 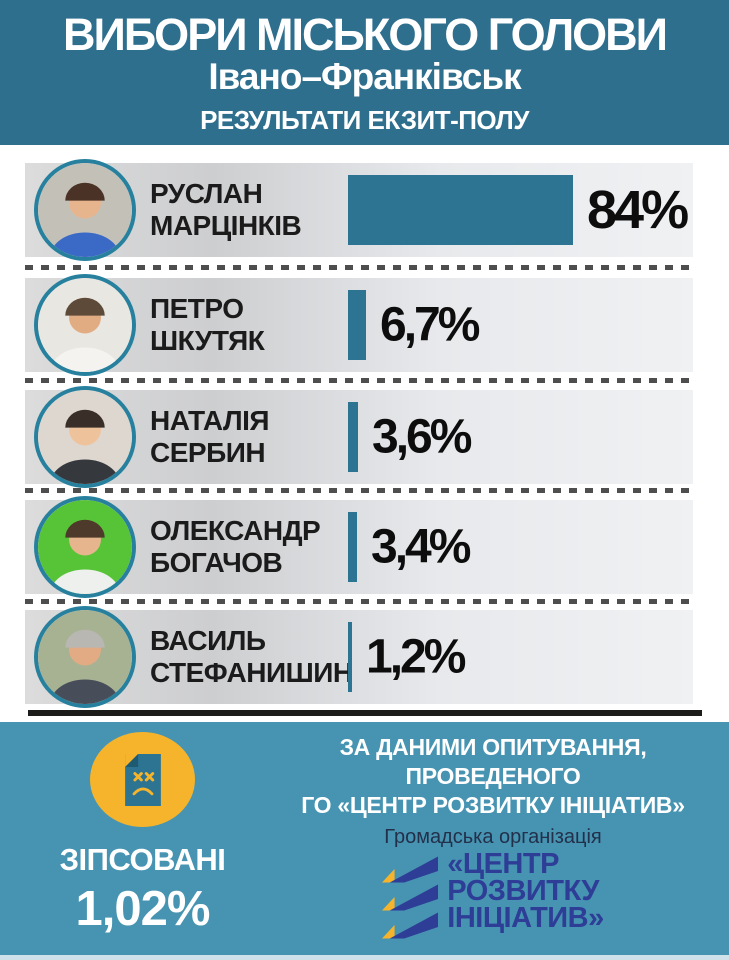 I want to click on candidate-name: ВАСИЛЬ СТЕФАНИШИН, so click(x=251, y=657).